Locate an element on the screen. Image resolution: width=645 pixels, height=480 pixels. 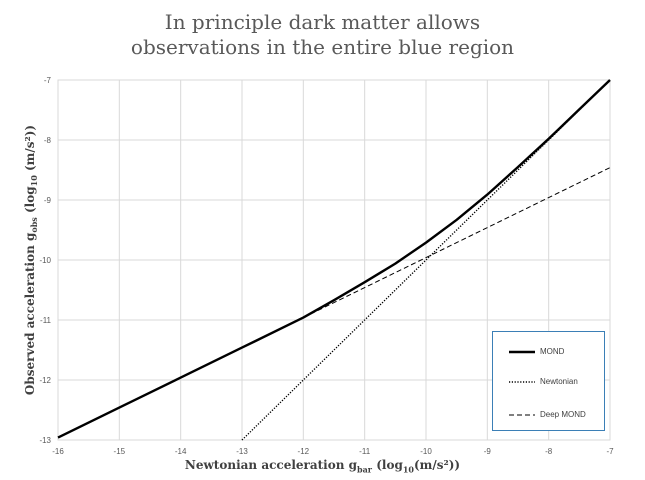
y-tick-label: -12 is located at coordinates (45, 380).